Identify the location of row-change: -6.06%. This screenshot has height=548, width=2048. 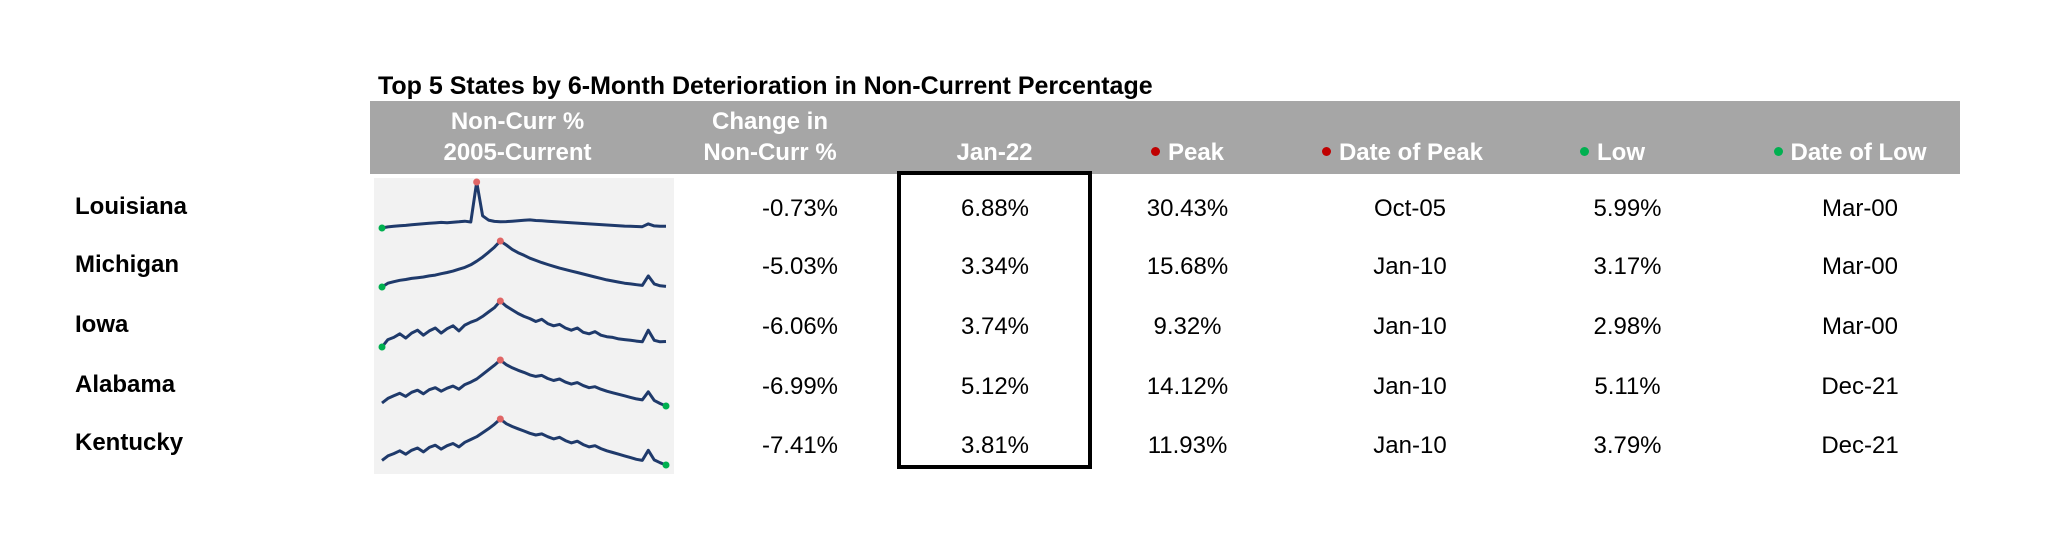
(800, 326).